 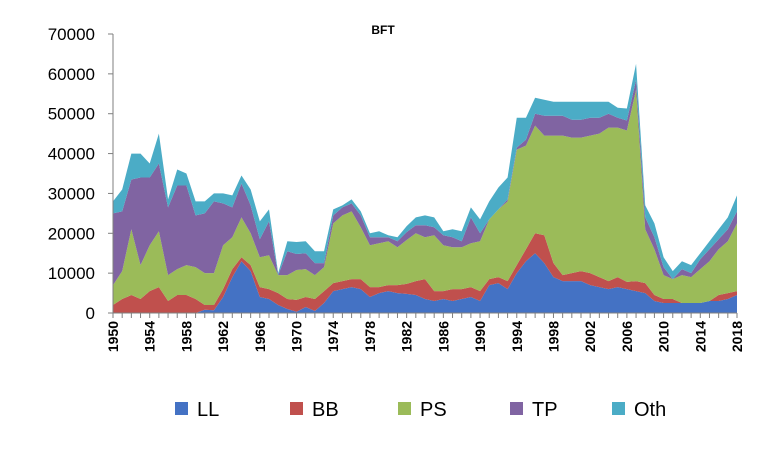 I want to click on y-tick-label: 20000, so click(x=71, y=233).